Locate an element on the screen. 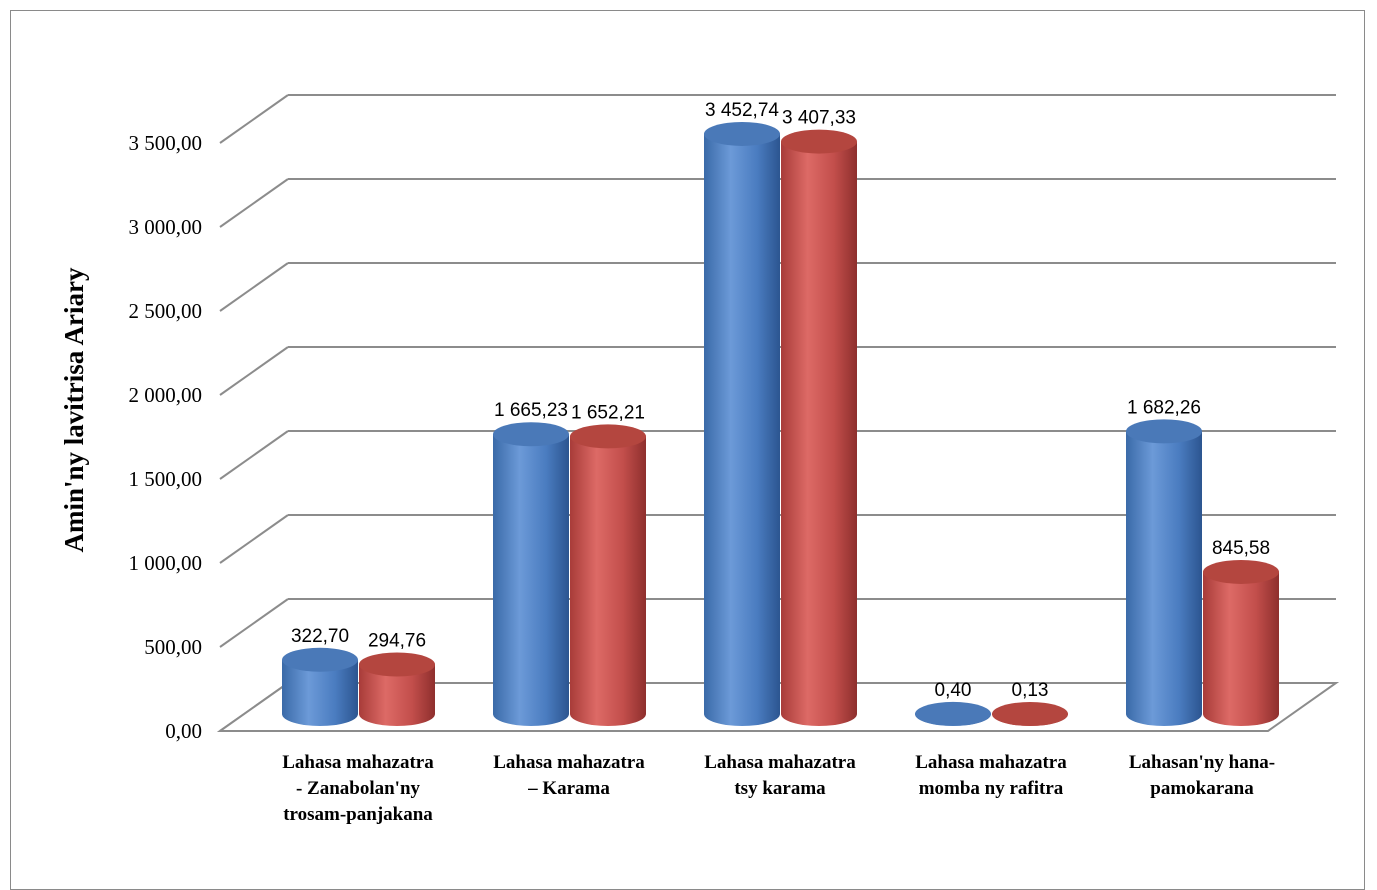  data-label: 294,76 is located at coordinates (397, 640).